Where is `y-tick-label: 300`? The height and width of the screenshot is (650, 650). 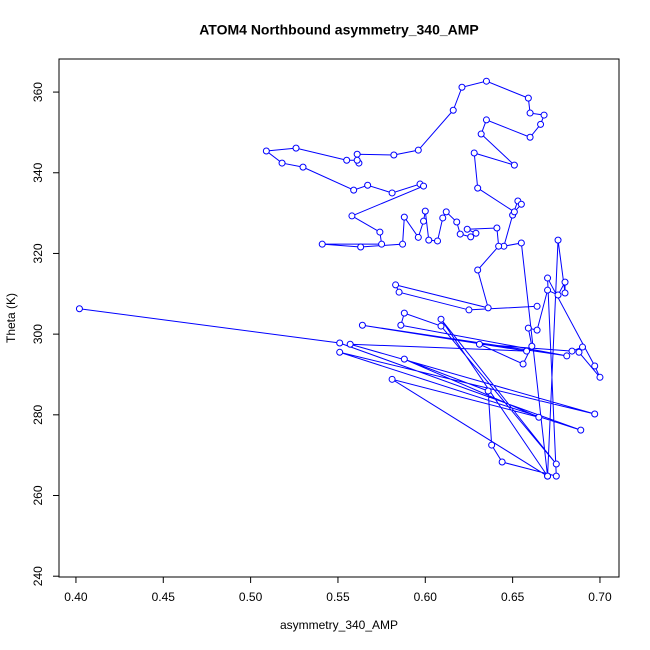
y-tick-label: 300 is located at coordinates (38, 334).